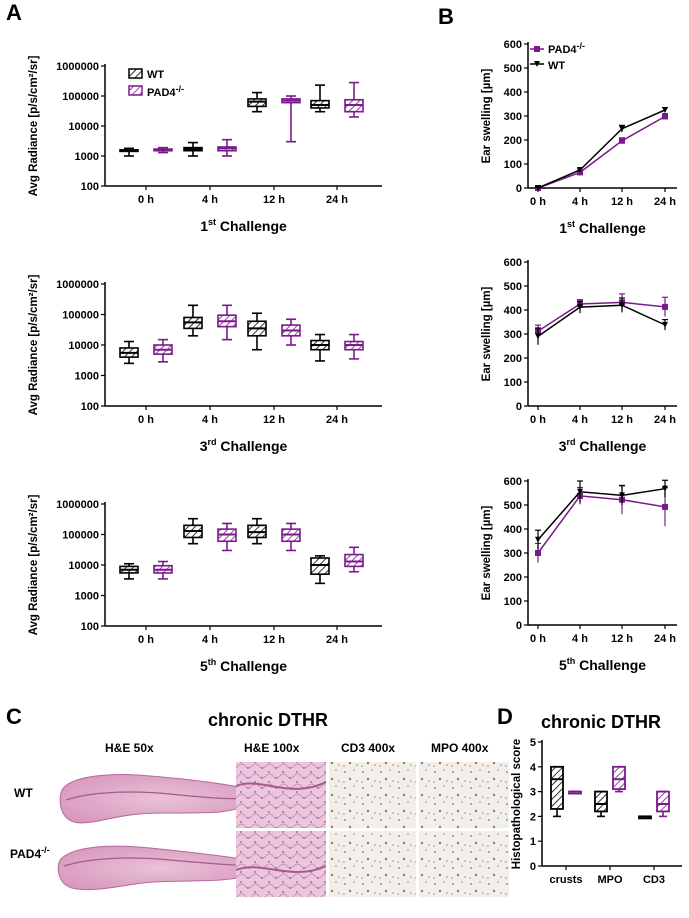 This screenshot has height=918, width=689. Describe the element at coordinates (580, 202) in the screenshot. I see `x-tick-label-b1-1: 4 h` at that location.